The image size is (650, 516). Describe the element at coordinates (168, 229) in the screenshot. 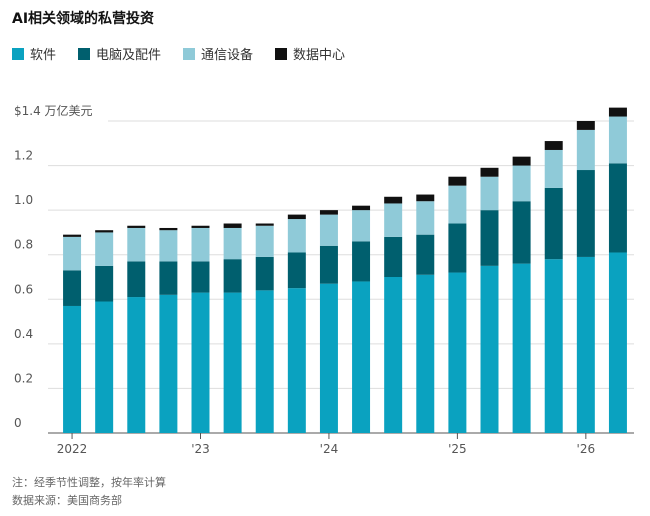

I see `bar-2022Q4-s3` at that location.